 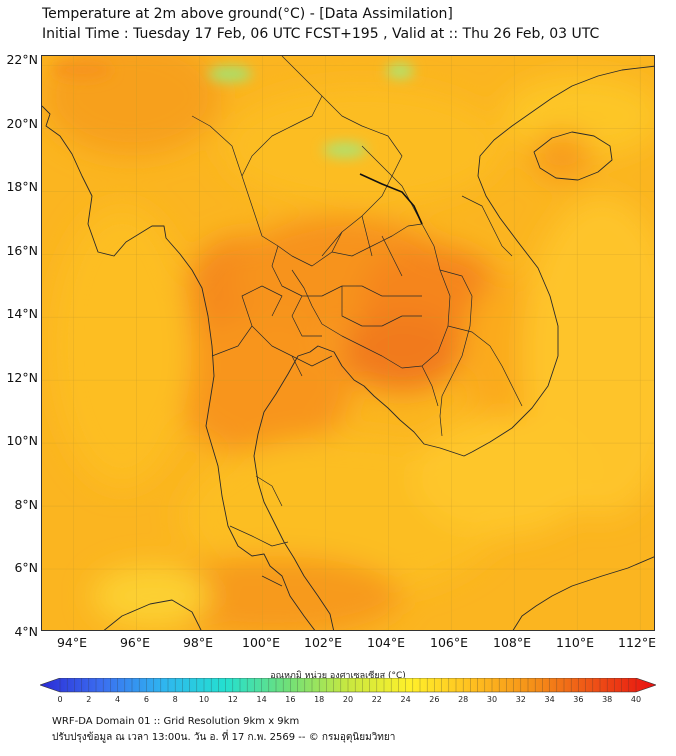 What do you see at coordinates (348, 685) in the screenshot?
I see `temperature-colorbar` at bounding box center [348, 685].